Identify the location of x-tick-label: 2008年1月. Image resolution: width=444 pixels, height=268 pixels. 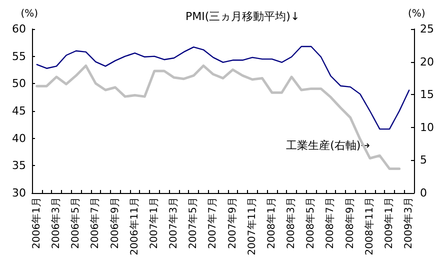
(271, 223).